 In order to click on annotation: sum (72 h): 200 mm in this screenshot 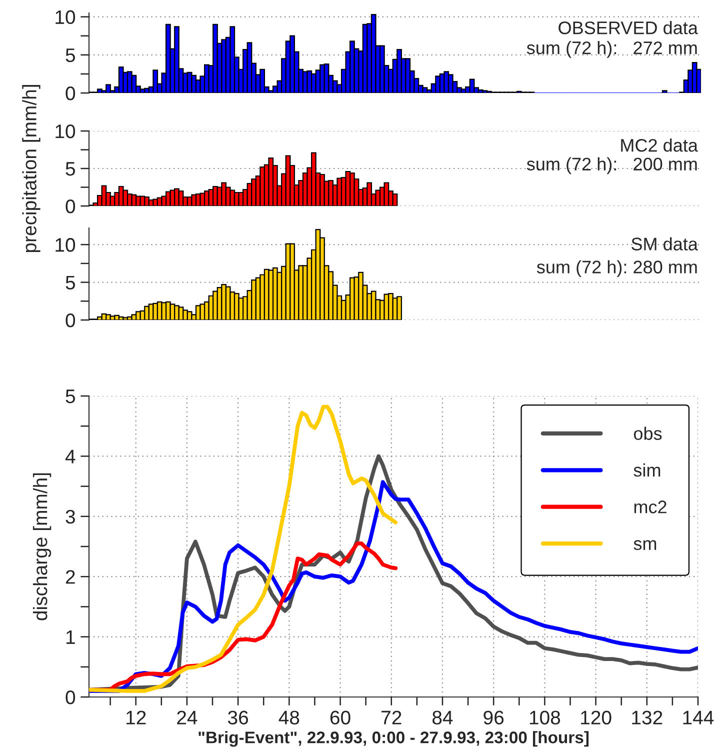, I will do `click(611, 165)`.